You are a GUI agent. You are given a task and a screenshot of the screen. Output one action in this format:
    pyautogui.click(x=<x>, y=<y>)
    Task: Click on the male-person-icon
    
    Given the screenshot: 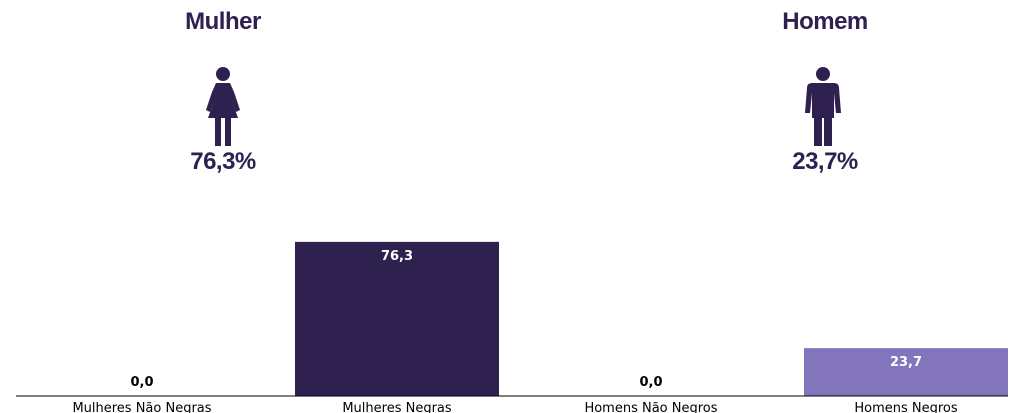 What is the action you would take?
    pyautogui.click(x=823, y=106)
    